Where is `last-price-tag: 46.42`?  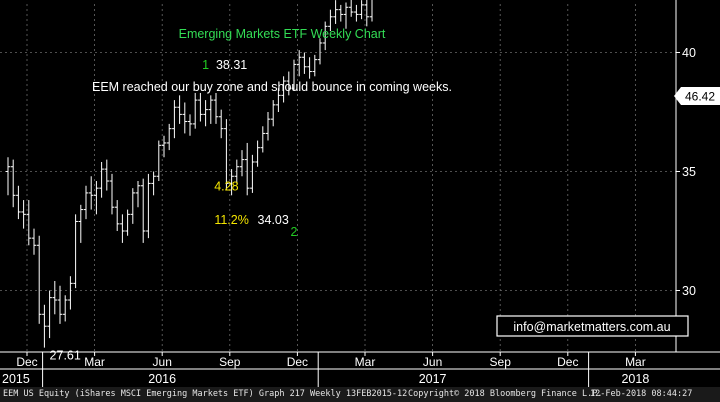 last-price-tag: 46.42 is located at coordinates (697, 96).